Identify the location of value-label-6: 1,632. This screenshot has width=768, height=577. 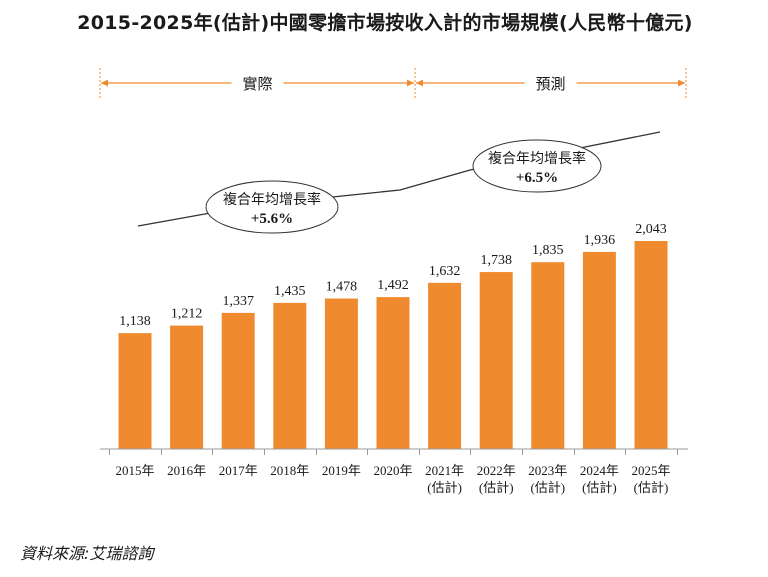
(445, 271).